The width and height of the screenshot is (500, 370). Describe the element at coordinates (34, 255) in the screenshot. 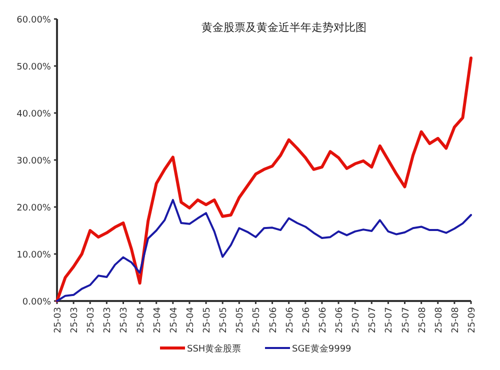

I see `y-tick-label: 10.00%` at that location.